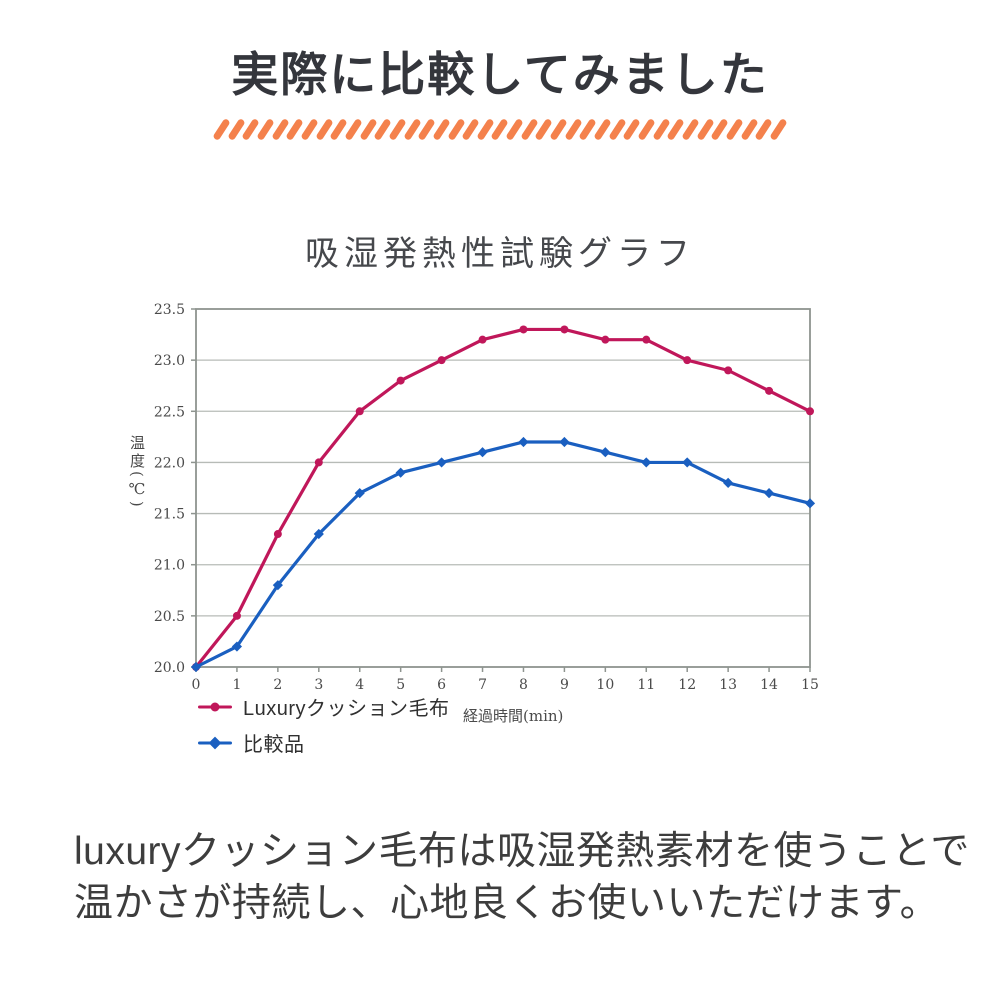 Image resolution: width=1000 pixels, height=1000 pixels. I want to click on svg-text: 21.0, so click(169, 566).